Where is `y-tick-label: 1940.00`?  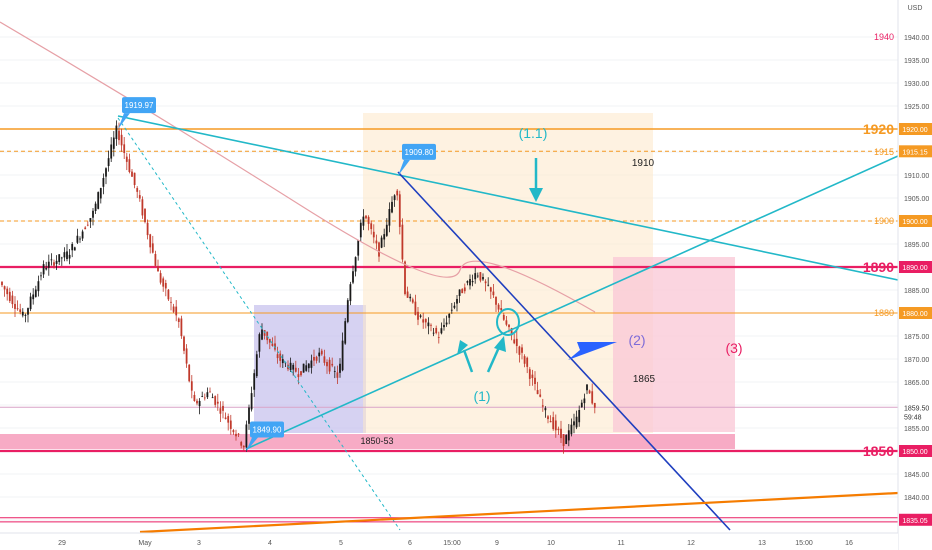
y-tick-label: 1940.00 is located at coordinates (916, 38).